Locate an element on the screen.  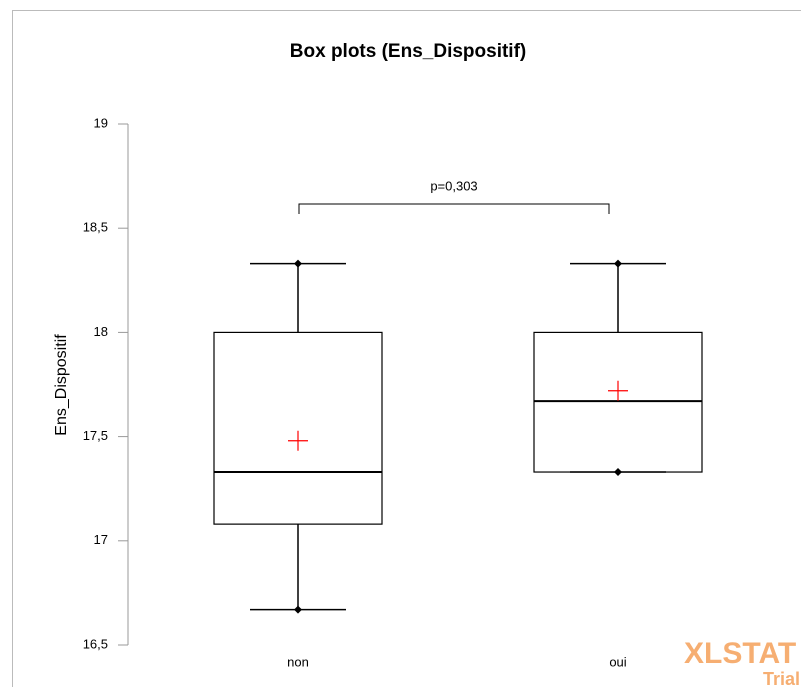
x-tick-label: oui is located at coordinates (617, 661).